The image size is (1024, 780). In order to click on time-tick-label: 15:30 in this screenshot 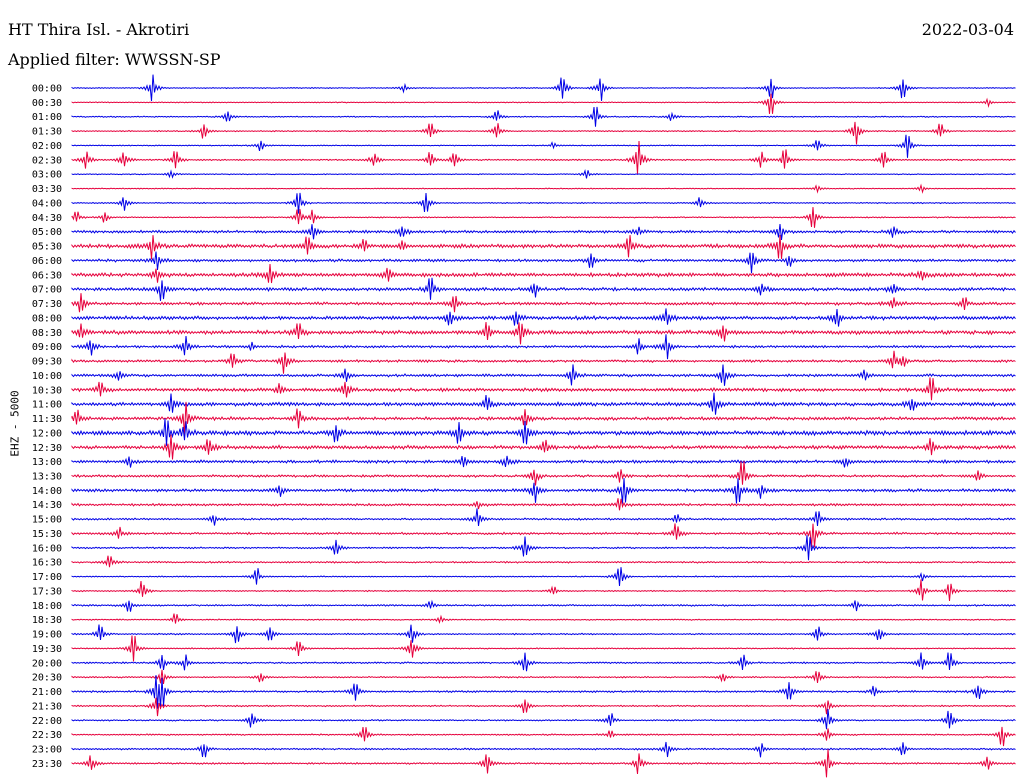, I will do `click(47, 534)`.